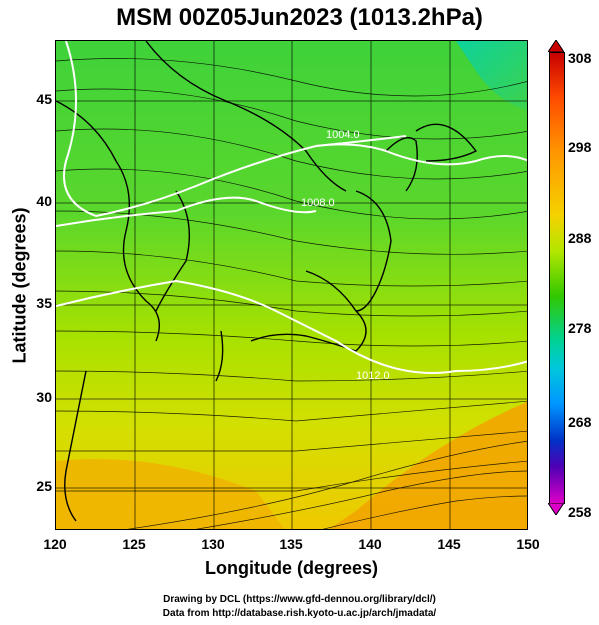  I want to click on x-tick-130: 130, so click(213, 544).